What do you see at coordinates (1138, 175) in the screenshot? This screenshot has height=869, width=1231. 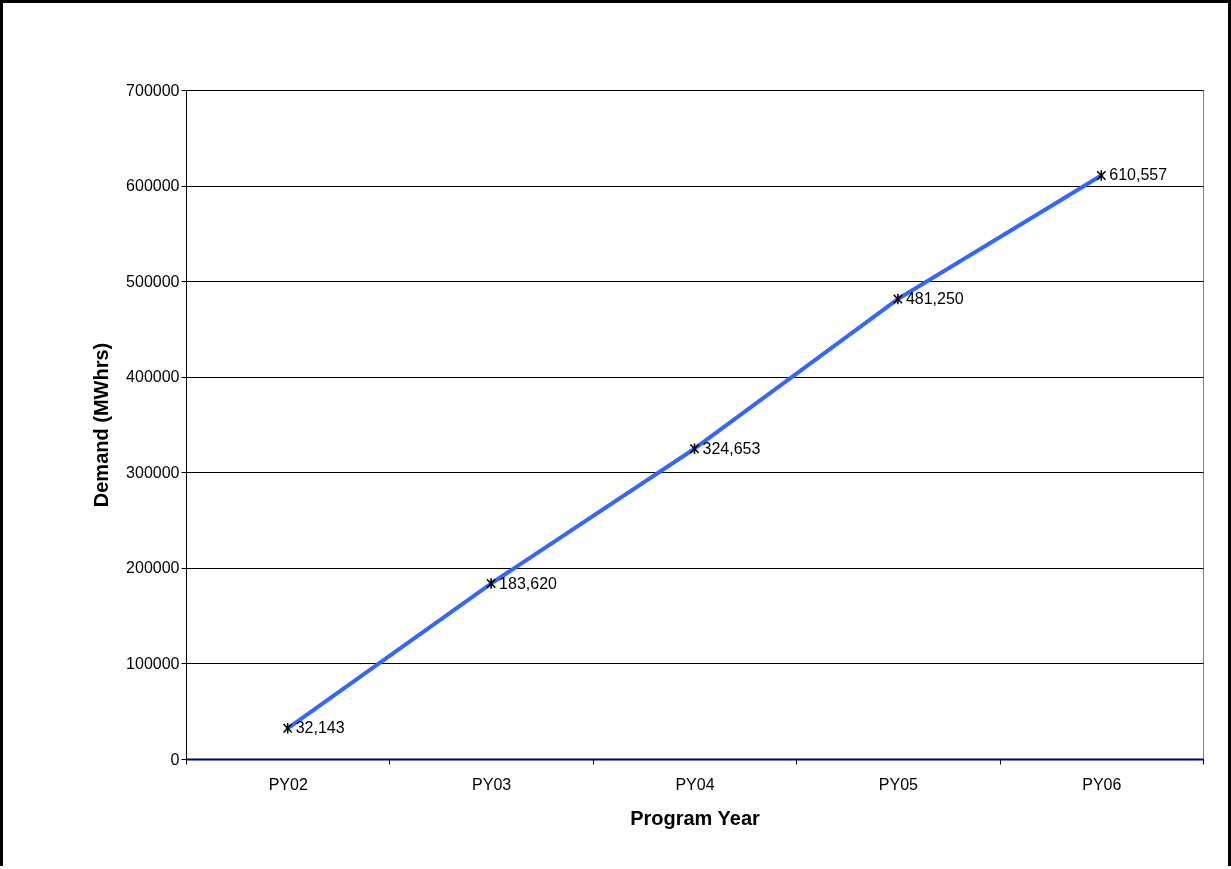 I see `text: 610,557` at bounding box center [1138, 175].